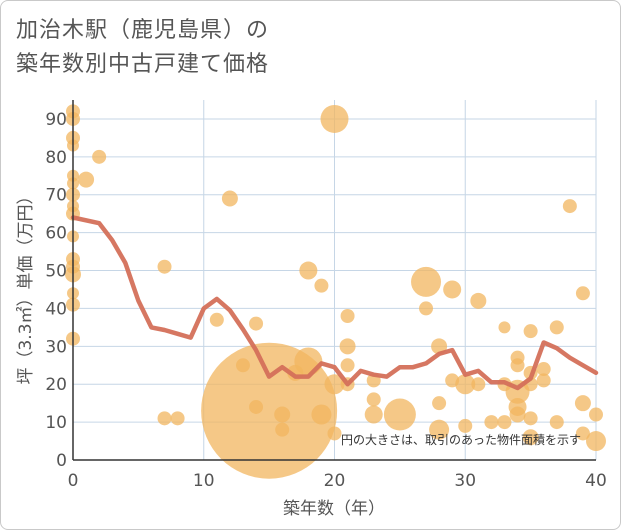 The height and width of the screenshot is (530, 621). Describe the element at coordinates (56, 385) in the screenshot. I see `y-tick-label: 20` at that location.